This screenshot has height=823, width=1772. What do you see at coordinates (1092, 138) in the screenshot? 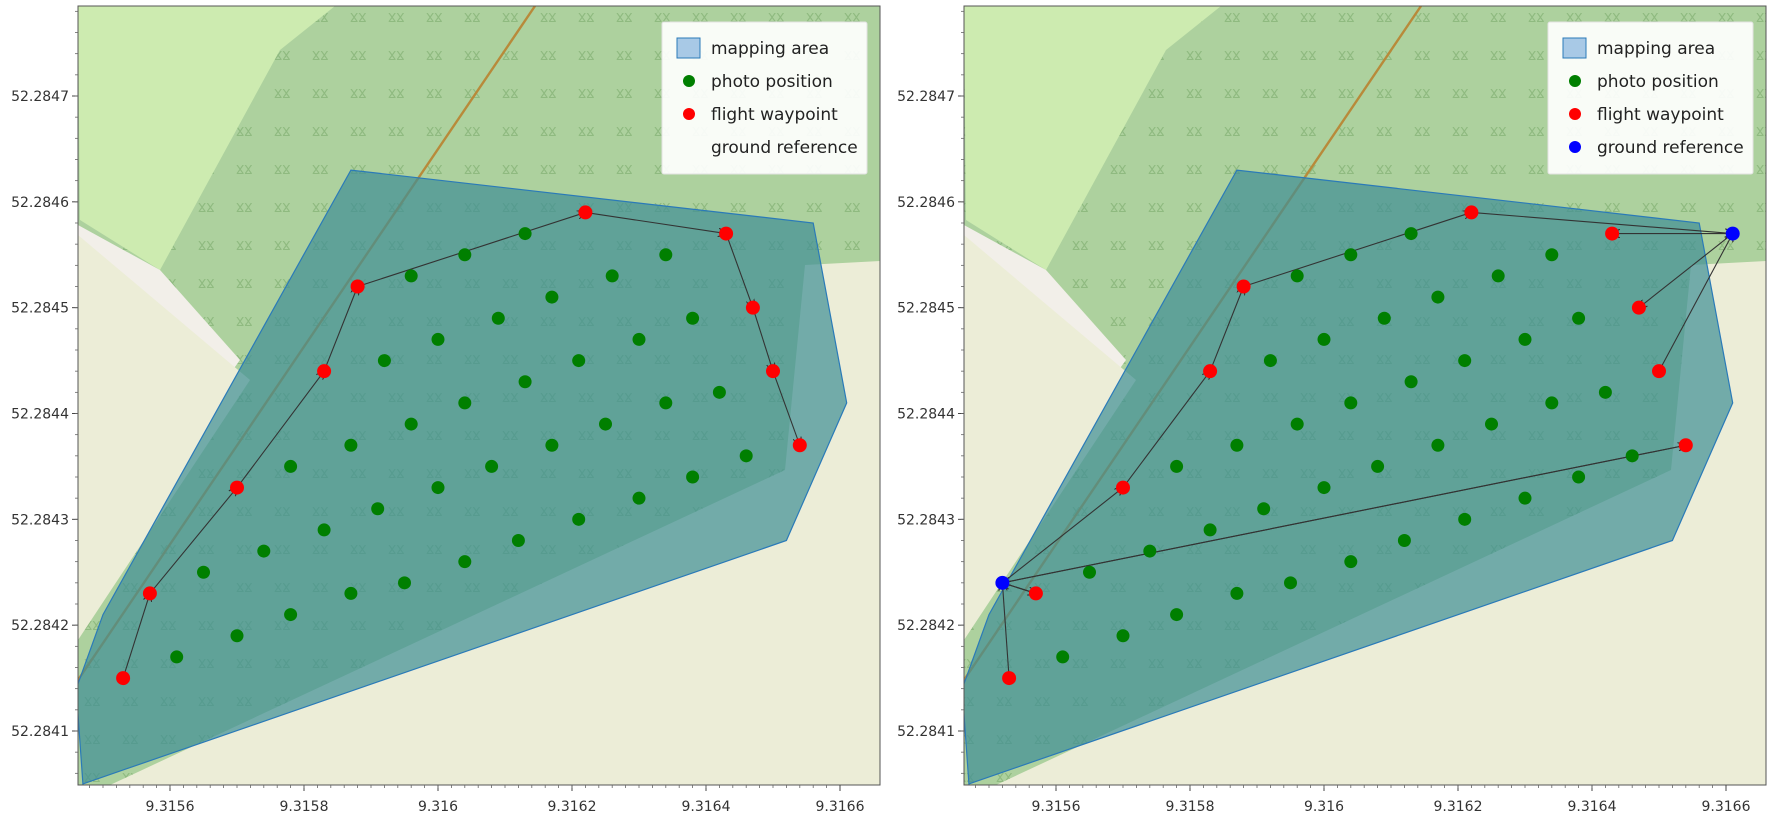
I see `meadow-right` at bounding box center [1092, 138].